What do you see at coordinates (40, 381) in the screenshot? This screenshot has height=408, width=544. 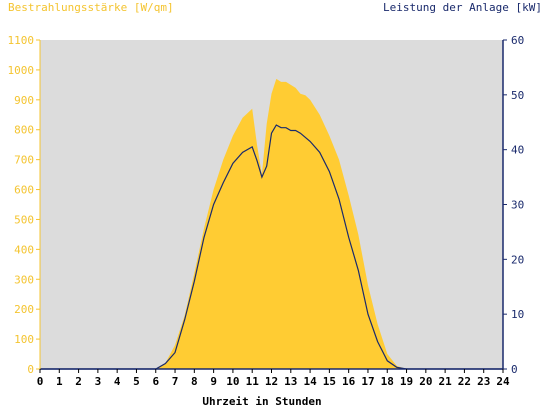 I see `x-tick-label: 0` at bounding box center [40, 381].